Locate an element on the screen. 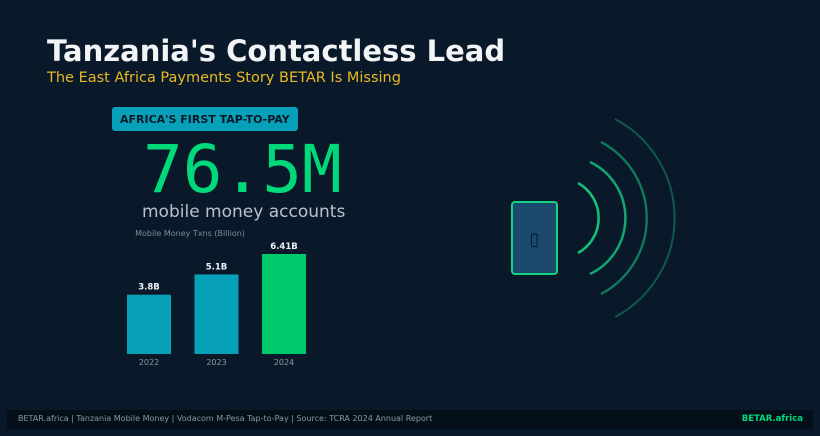 The height and width of the screenshot is (436, 820). tap-to-pay-badge-label: AFRICA'S FIRST TAP-TO-PAY is located at coordinates (205, 119).